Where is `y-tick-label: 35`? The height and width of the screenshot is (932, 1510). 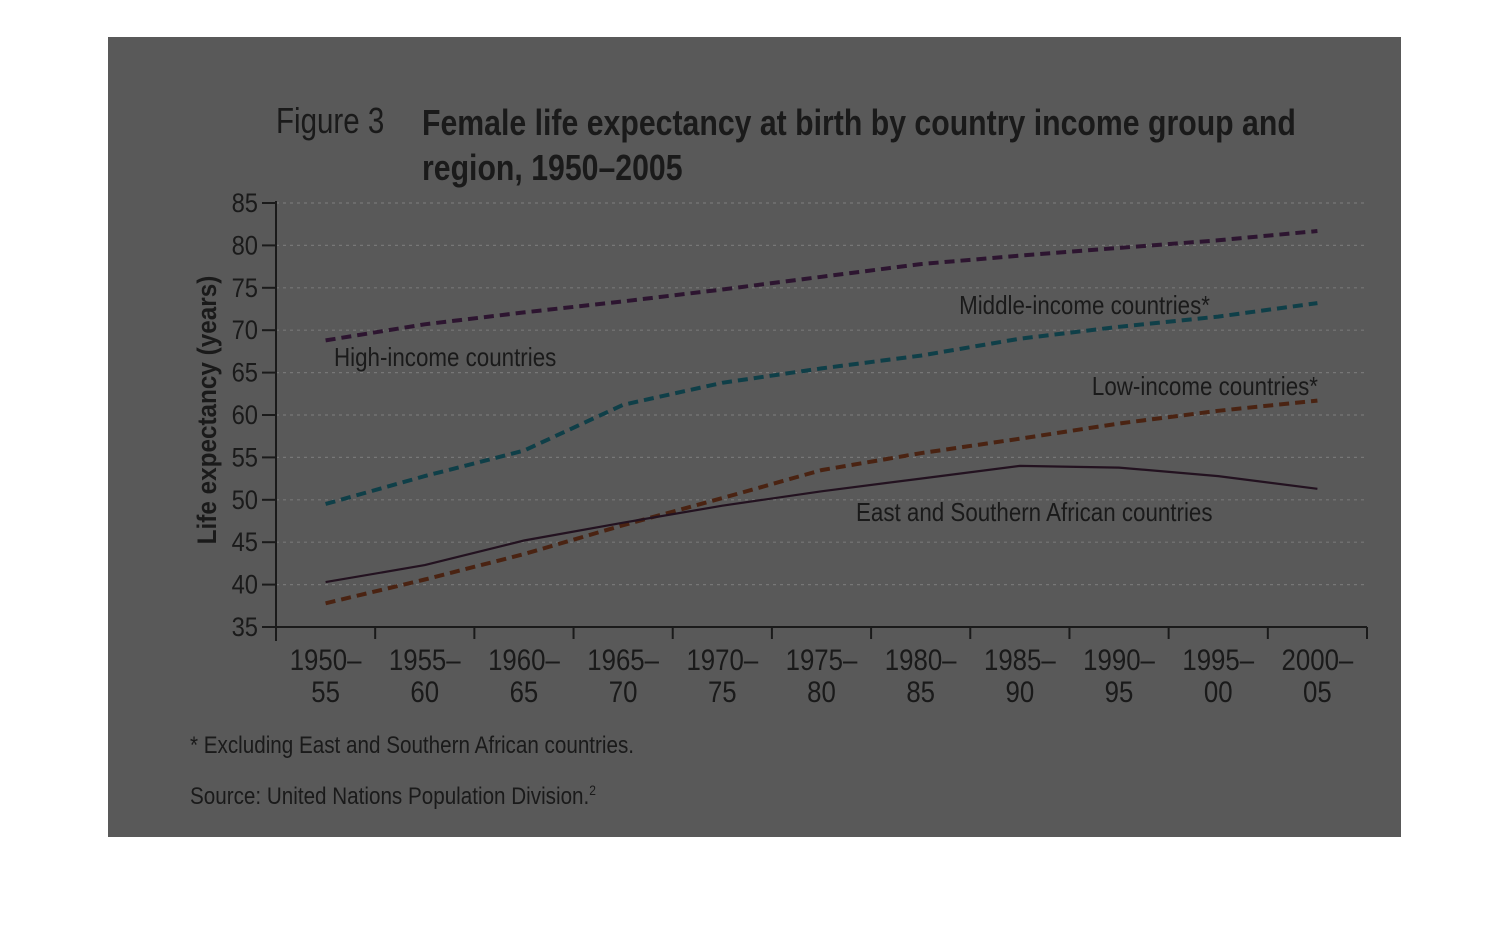 y-tick-label: 35 is located at coordinates (245, 628).